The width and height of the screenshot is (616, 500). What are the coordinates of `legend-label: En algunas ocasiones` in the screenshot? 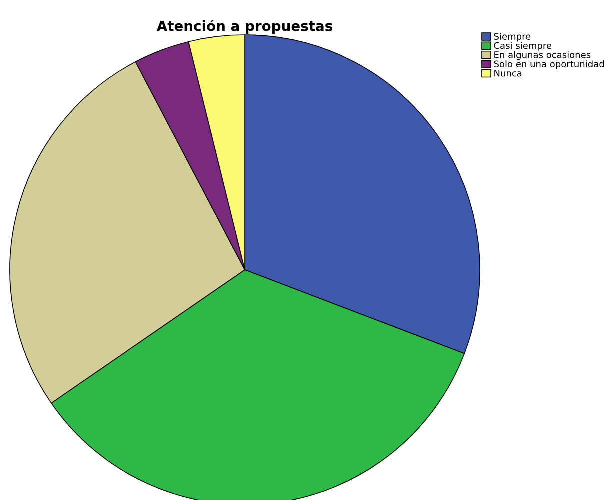 It's located at (542, 55).